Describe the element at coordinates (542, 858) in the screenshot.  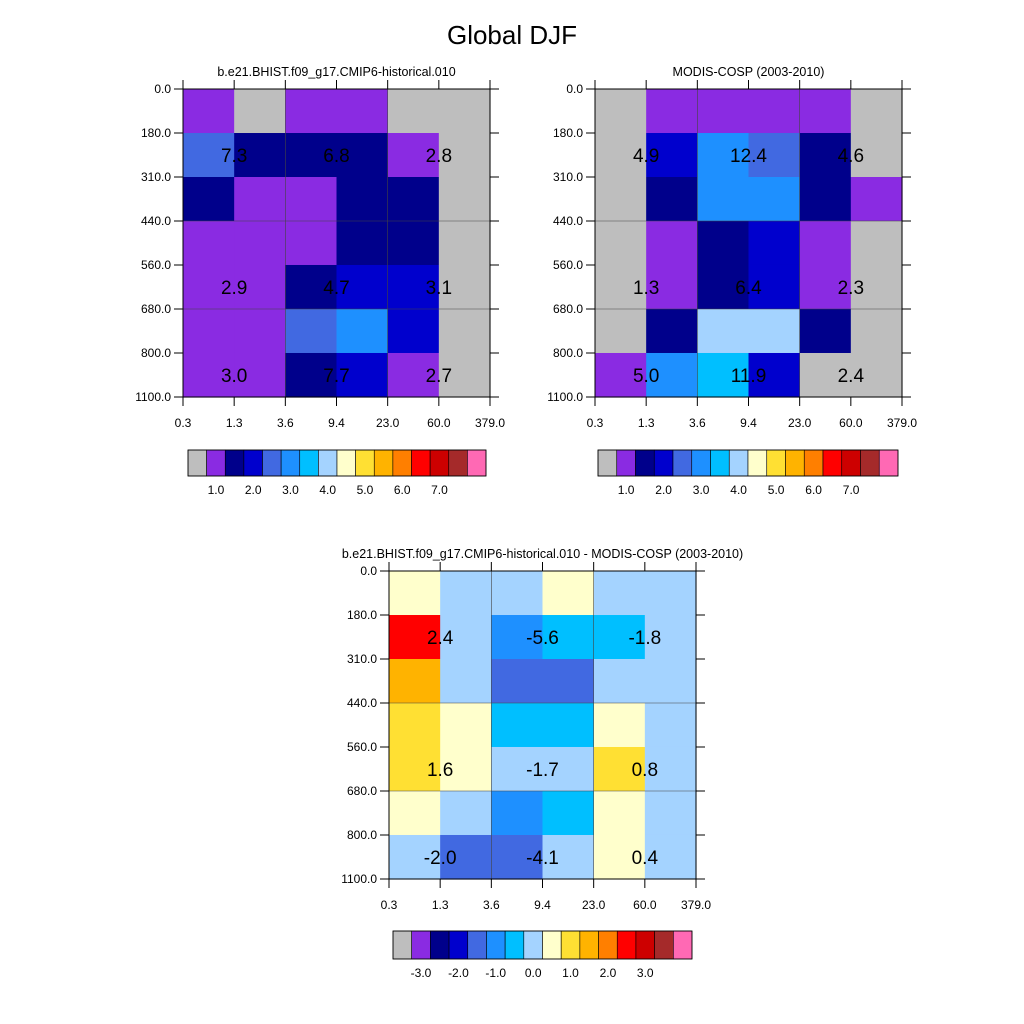
I see `data-label: -4.1` at that location.